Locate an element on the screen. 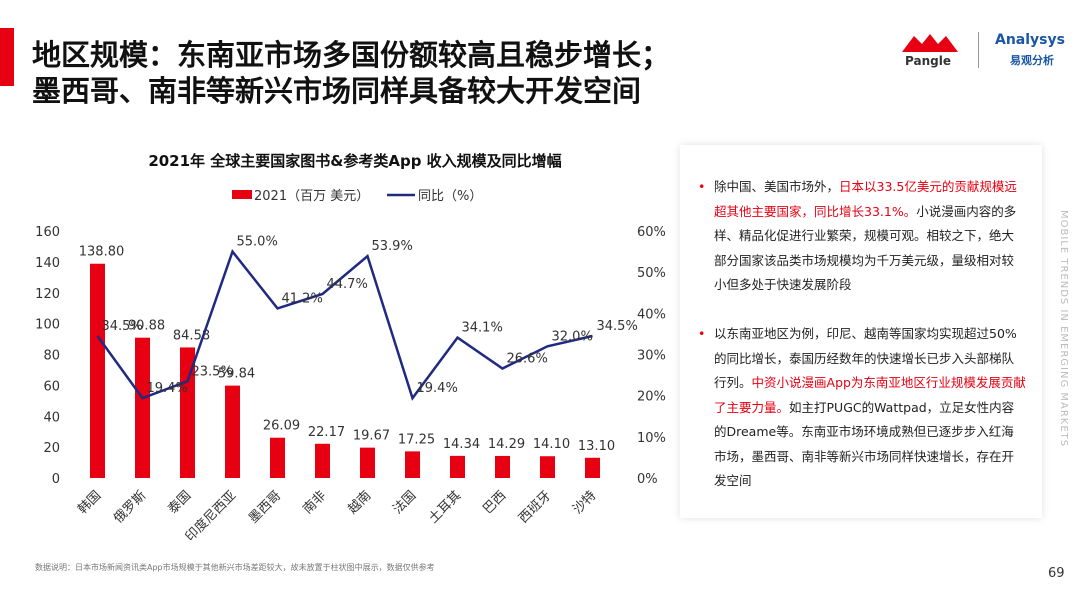 This screenshot has width=1080, height=606. text-run: 中资小说漫画App为东南亚地区行业规模发展贡献了主要力量。 is located at coordinates (870, 395).